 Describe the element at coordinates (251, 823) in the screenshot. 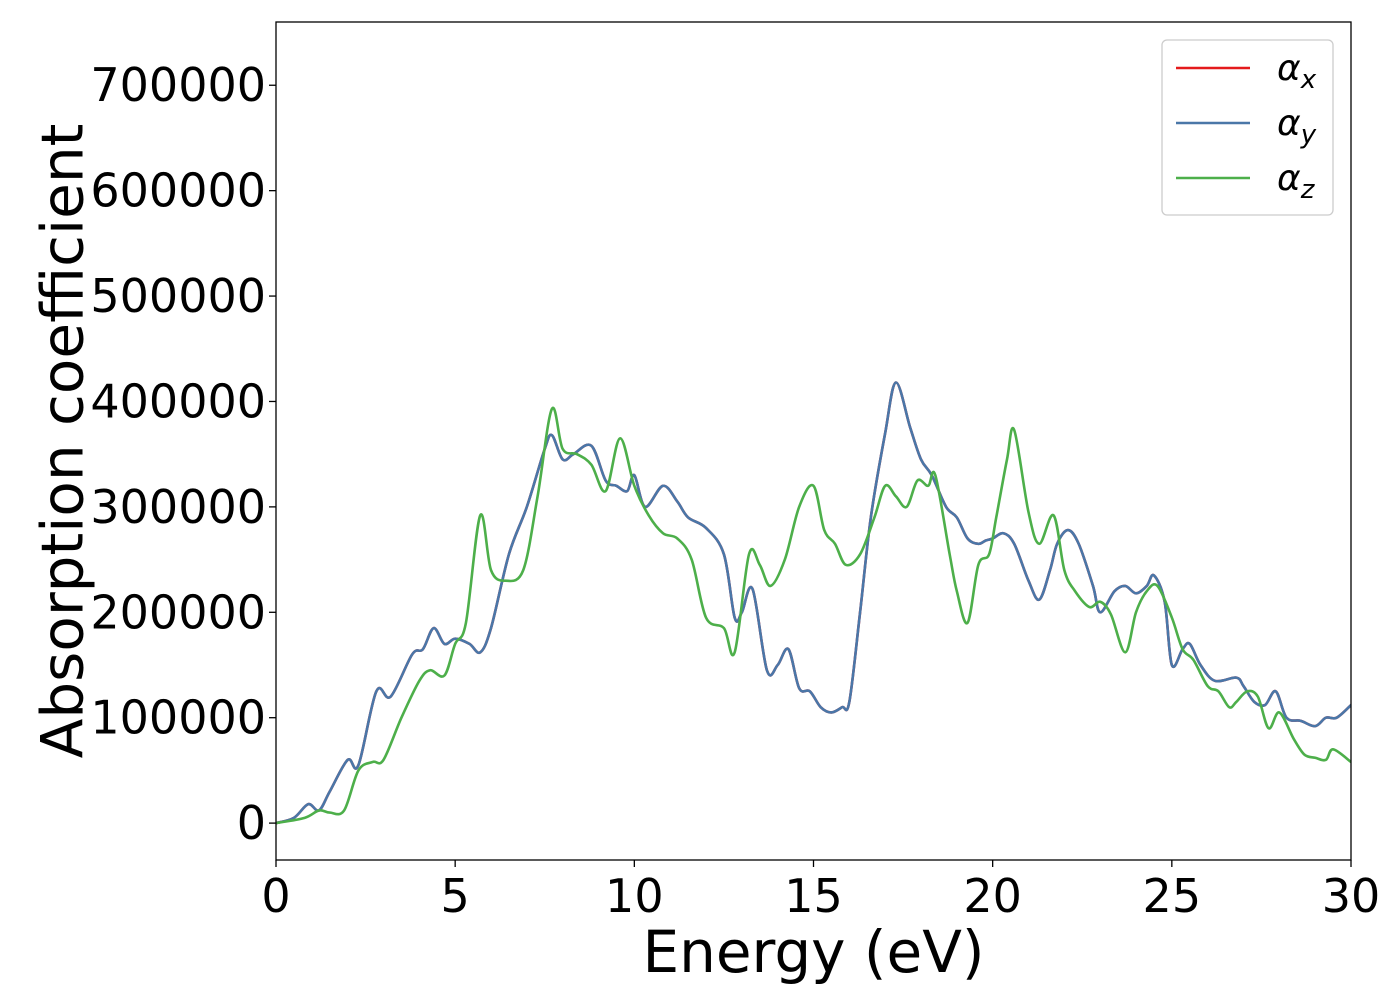

I see `y-tick-label: 0` at that location.